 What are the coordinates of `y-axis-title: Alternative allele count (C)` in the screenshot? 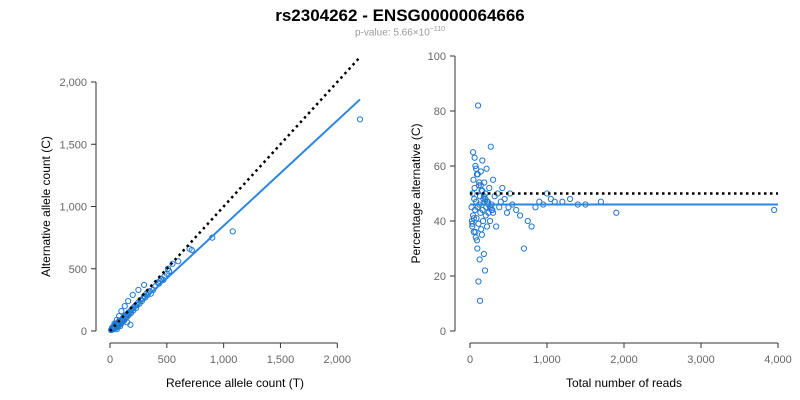 It's located at (46, 206).